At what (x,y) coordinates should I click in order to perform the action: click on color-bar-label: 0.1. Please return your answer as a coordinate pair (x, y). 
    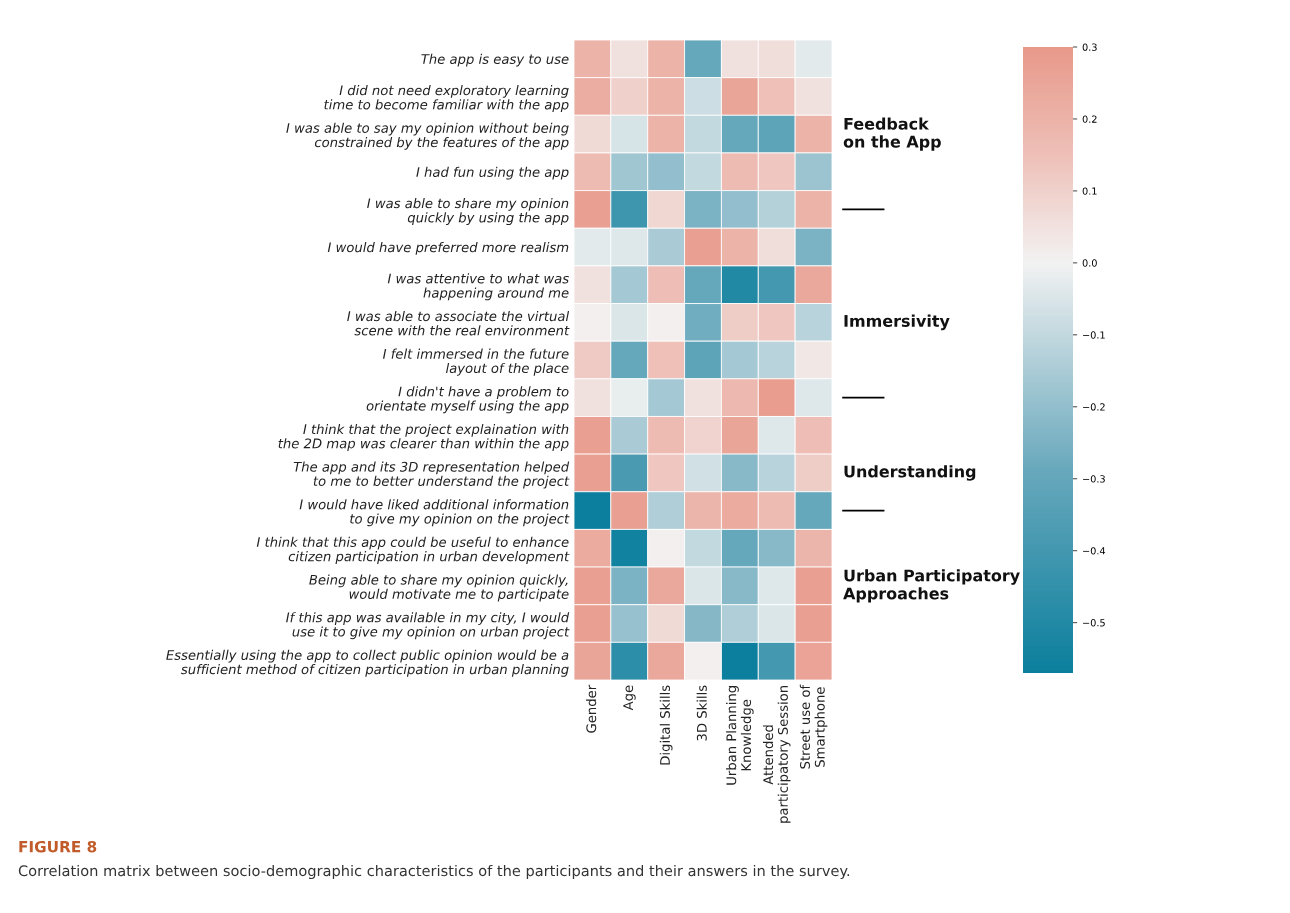
    Looking at the image, I should click on (1089, 191).